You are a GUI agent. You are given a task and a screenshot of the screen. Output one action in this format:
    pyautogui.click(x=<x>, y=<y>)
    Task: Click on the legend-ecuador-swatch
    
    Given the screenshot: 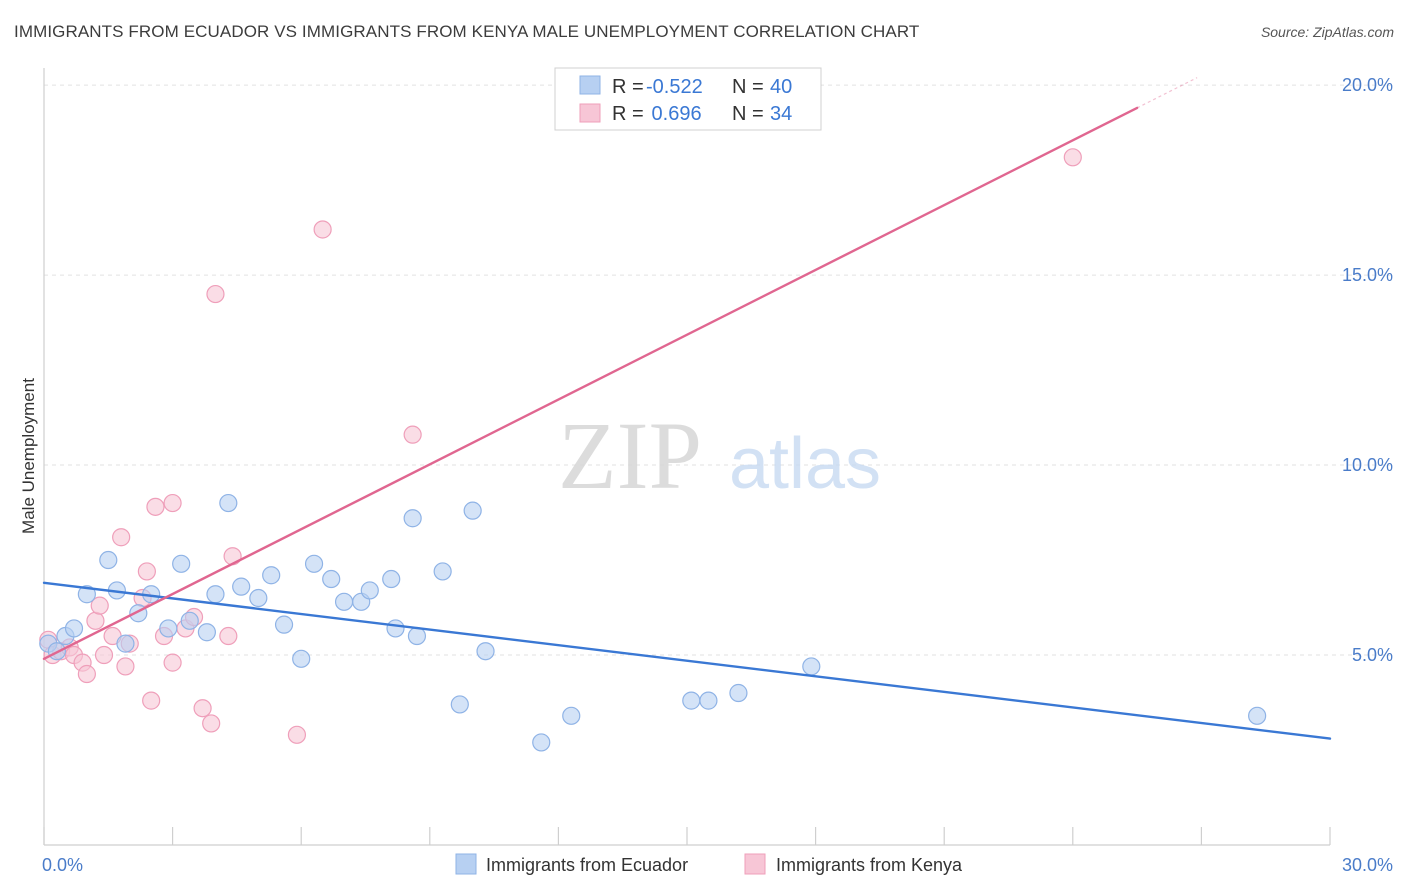 What is the action you would take?
    pyautogui.click(x=590, y=85)
    